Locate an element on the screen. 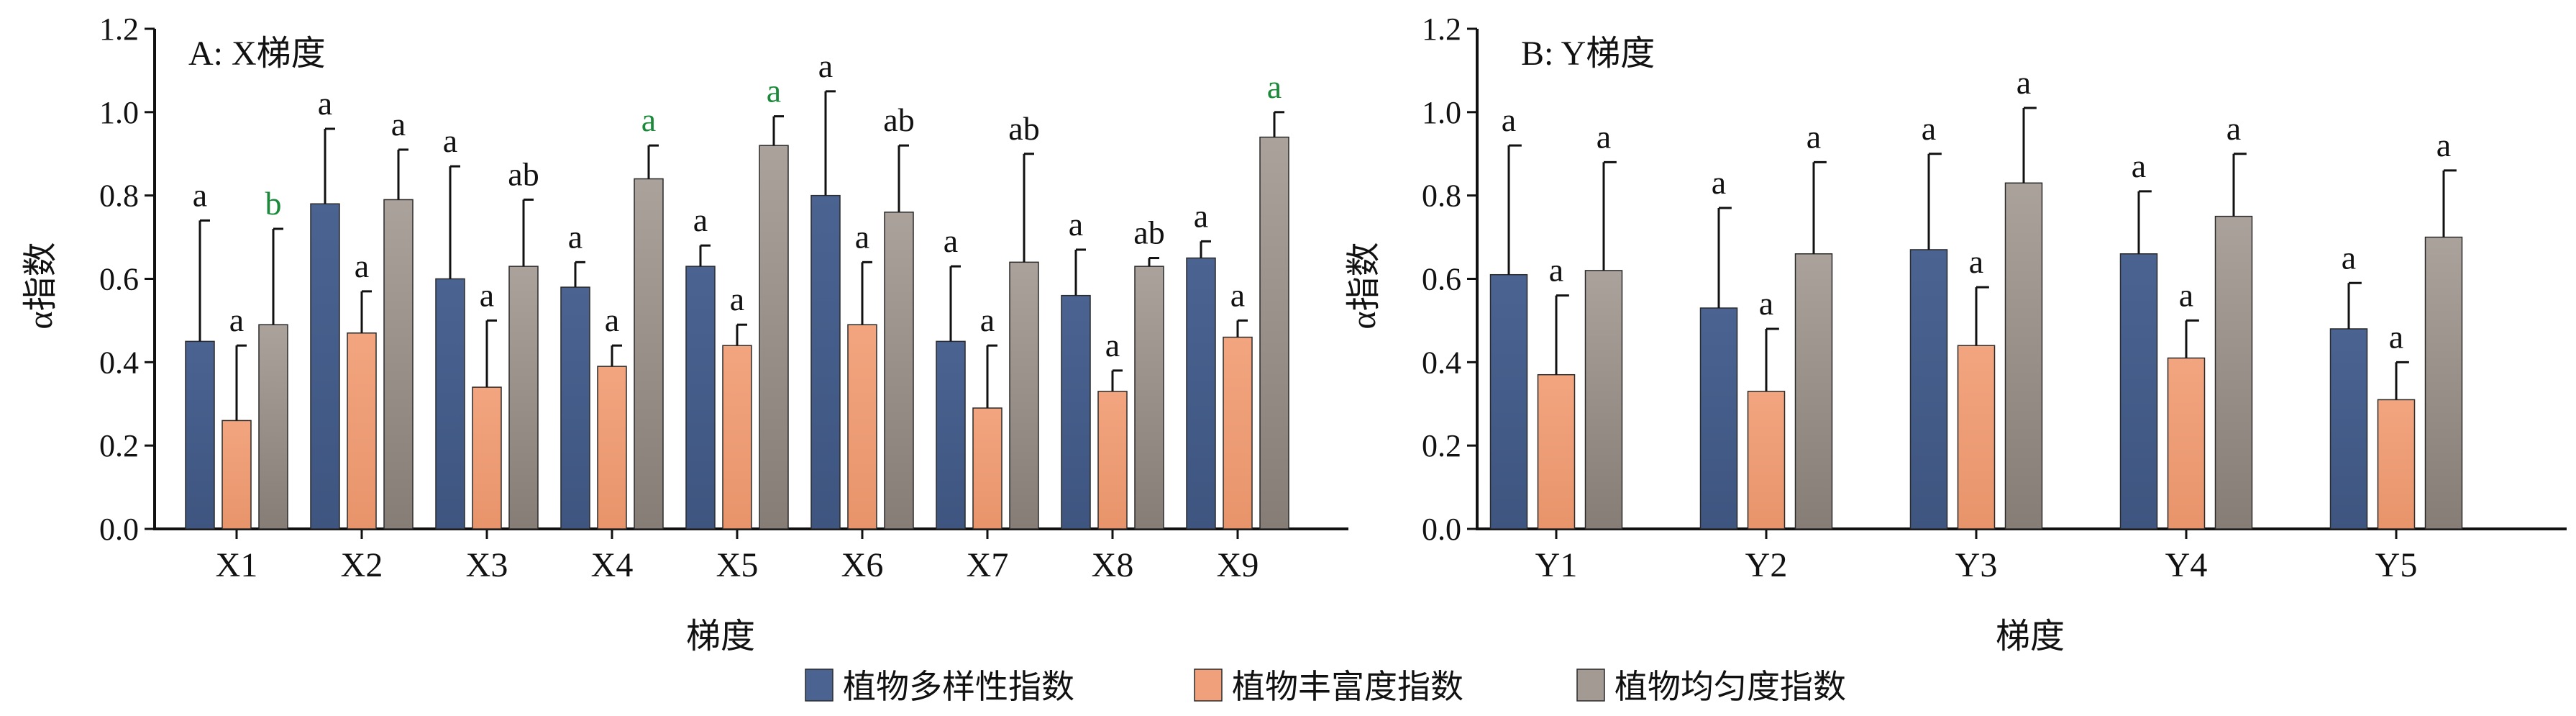  x-tick-label: Y4 is located at coordinates (2186, 565).